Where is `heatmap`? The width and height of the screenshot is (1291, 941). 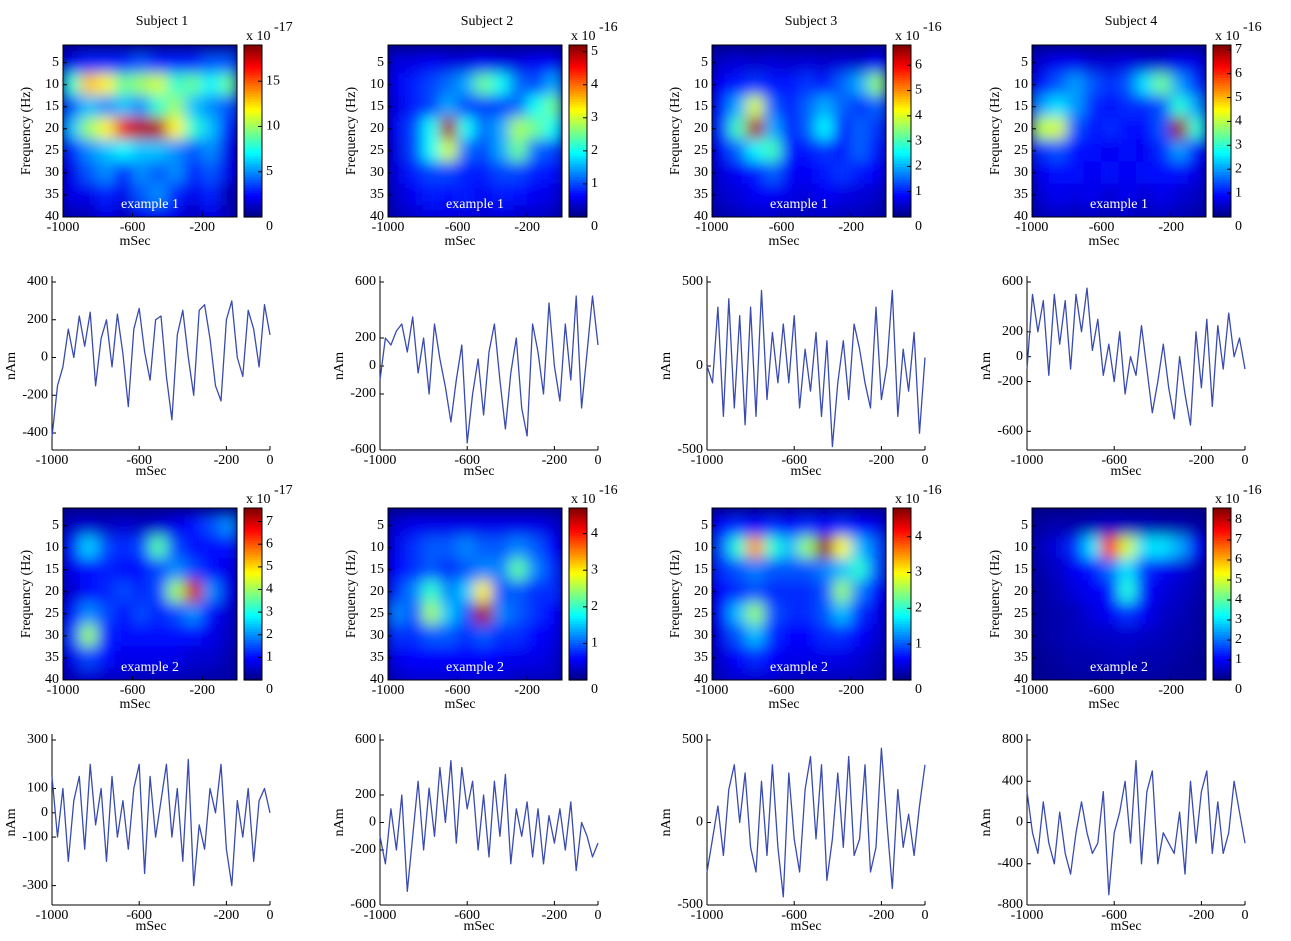
heatmap is located at coordinates (799, 131).